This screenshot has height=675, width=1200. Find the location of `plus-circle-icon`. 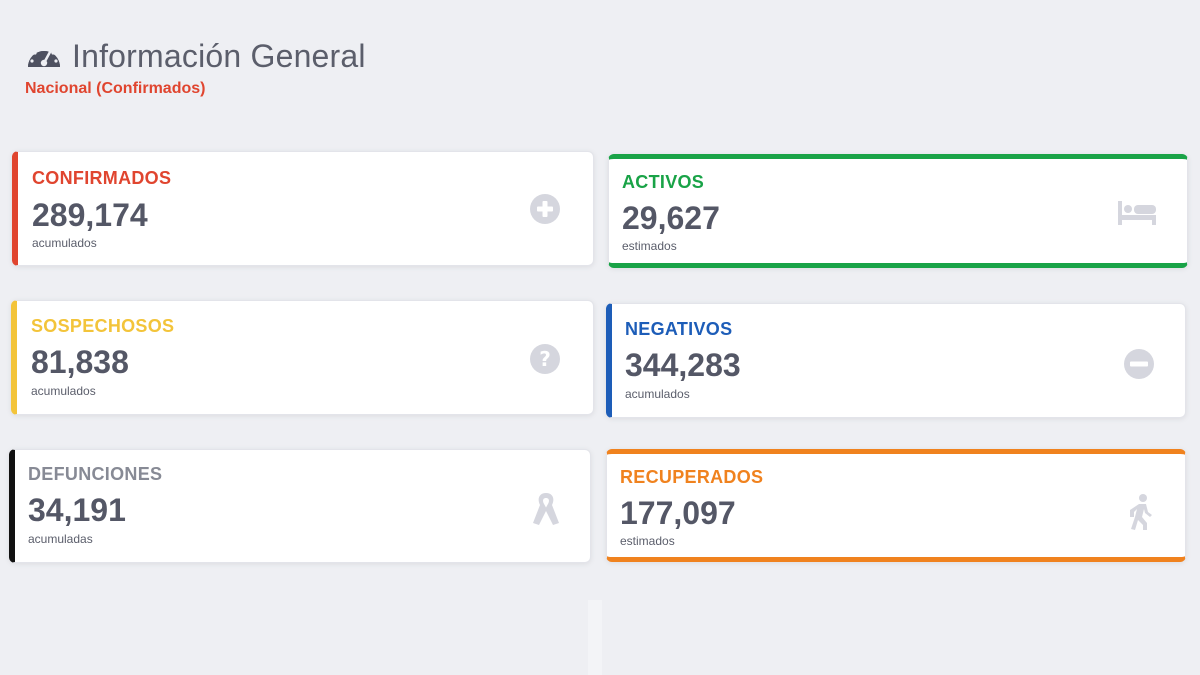

plus-circle-icon is located at coordinates (545, 209).